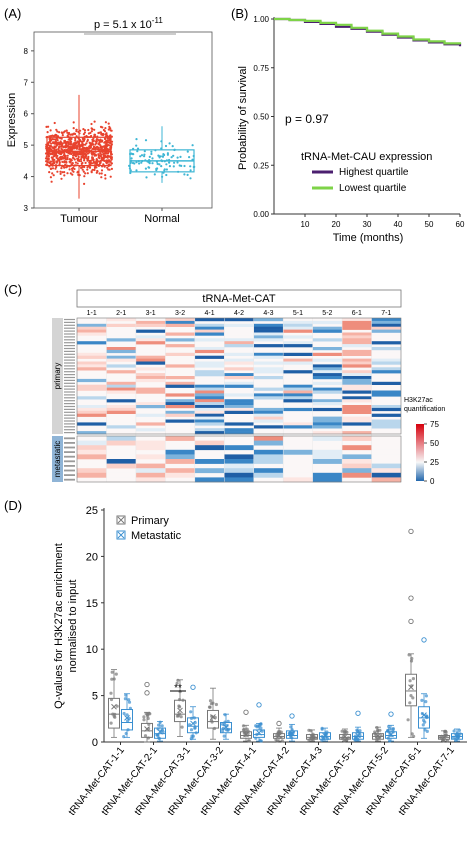  I want to click on panel-d-legend-swatch-mark, so click(121, 535).